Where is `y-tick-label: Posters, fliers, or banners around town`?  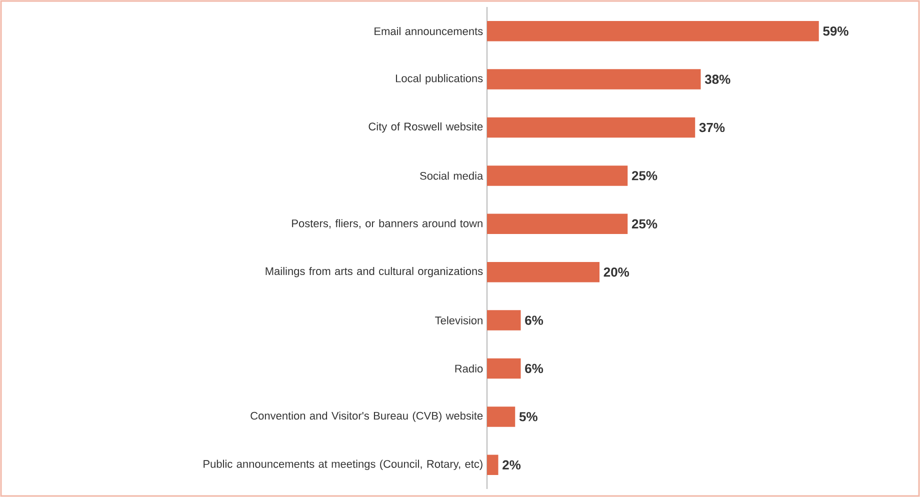
y-tick-label: Posters, fliers, or banners around town is located at coordinates (387, 224).